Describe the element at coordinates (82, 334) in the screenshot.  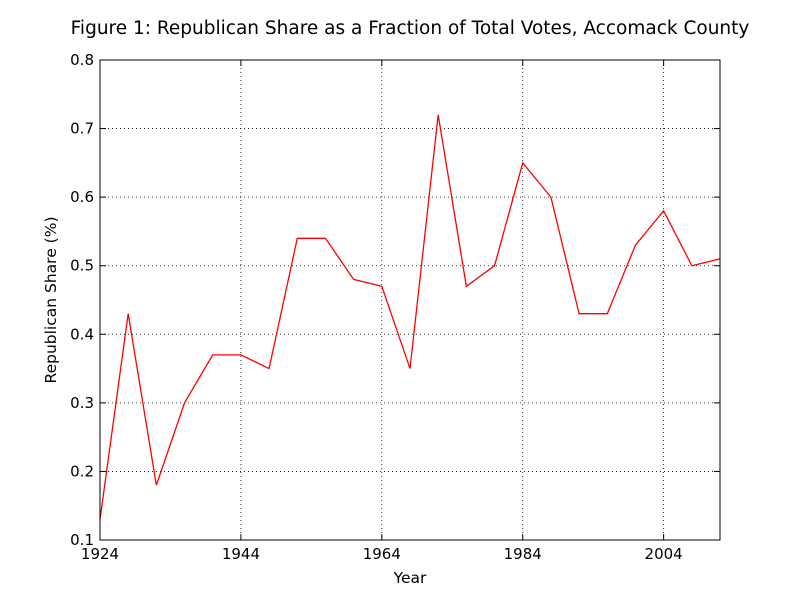
I see `y-tick-label: 0.4` at that location.